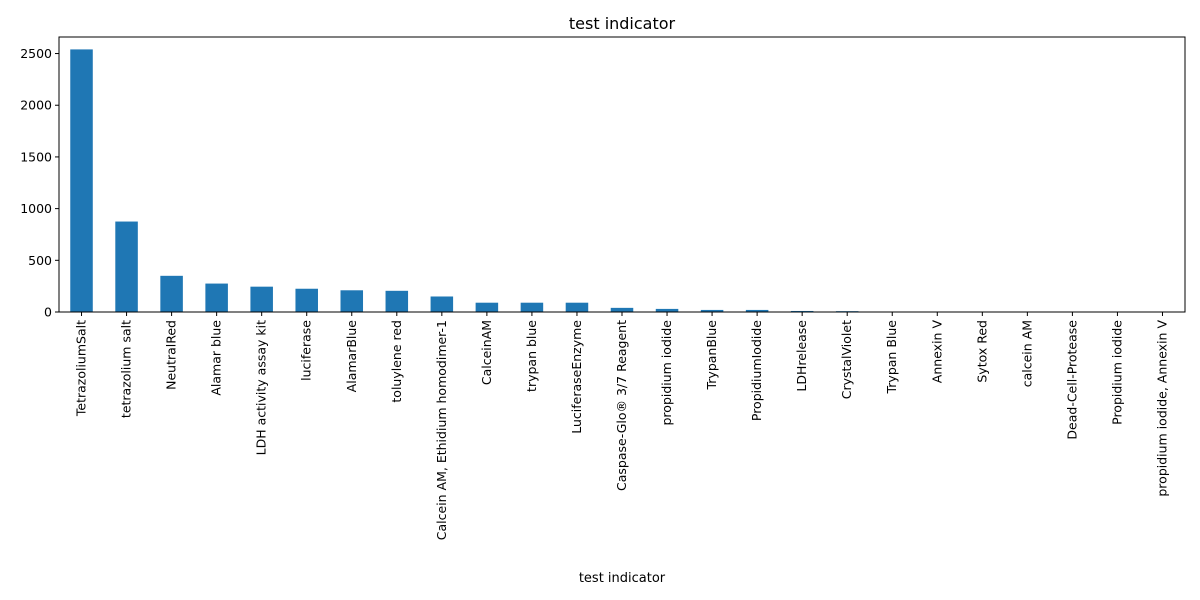  I want to click on x-tick-label-12: Caspase-Glo® 3/7 Reagent, so click(621, 405).